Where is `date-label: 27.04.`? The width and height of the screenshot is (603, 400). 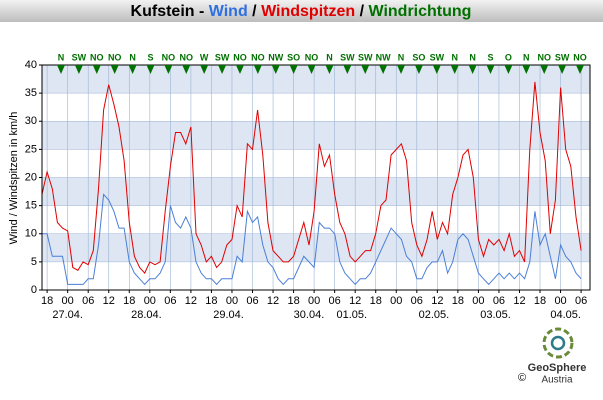
date-label: 27.04. is located at coordinates (67, 315).